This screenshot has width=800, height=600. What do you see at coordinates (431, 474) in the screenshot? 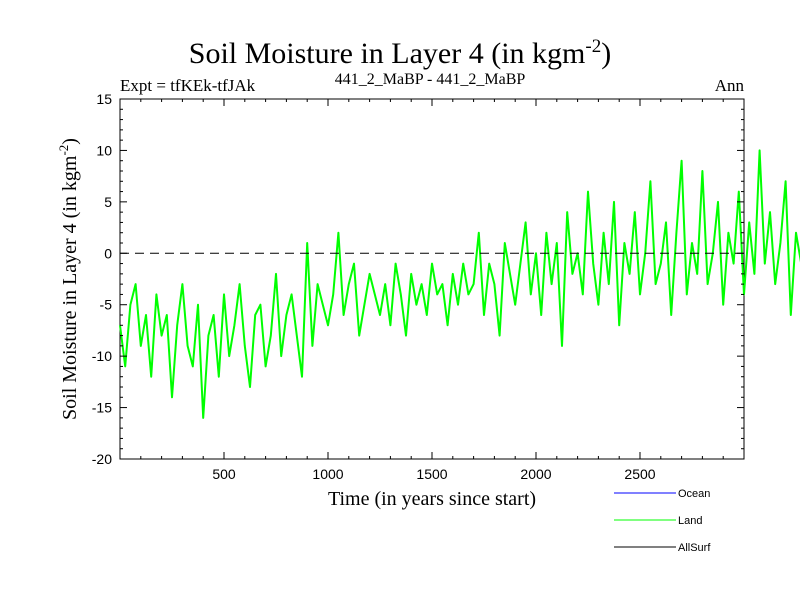
I see `x-tick-label: 1500` at bounding box center [431, 474].